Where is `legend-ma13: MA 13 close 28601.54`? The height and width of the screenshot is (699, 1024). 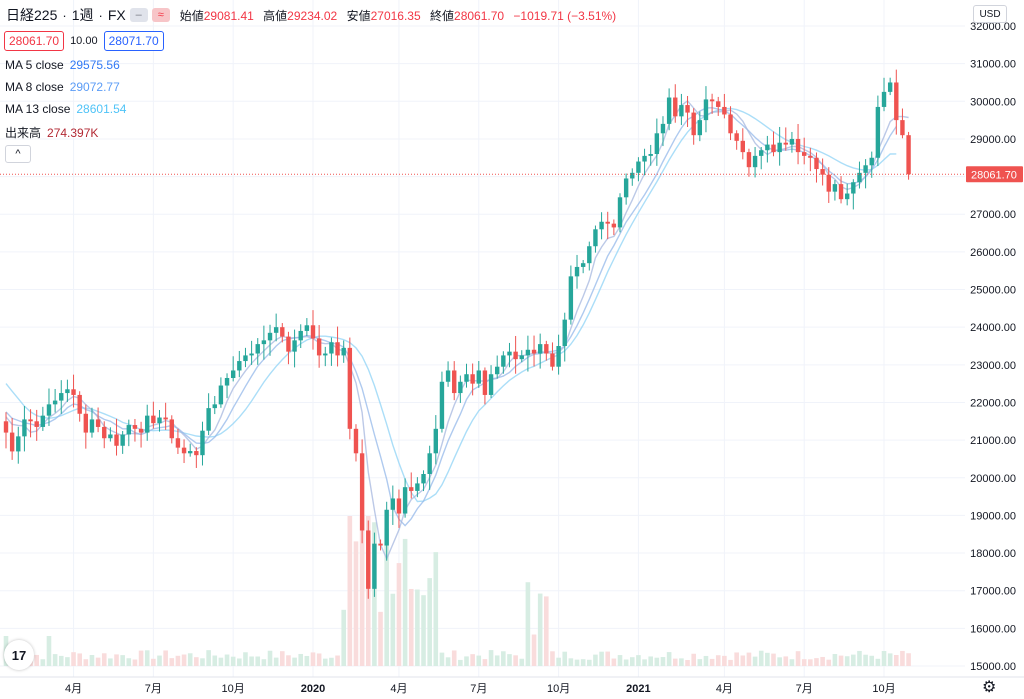
legend-ma13: MA 13 close 28601.54 is located at coordinates (65, 109).